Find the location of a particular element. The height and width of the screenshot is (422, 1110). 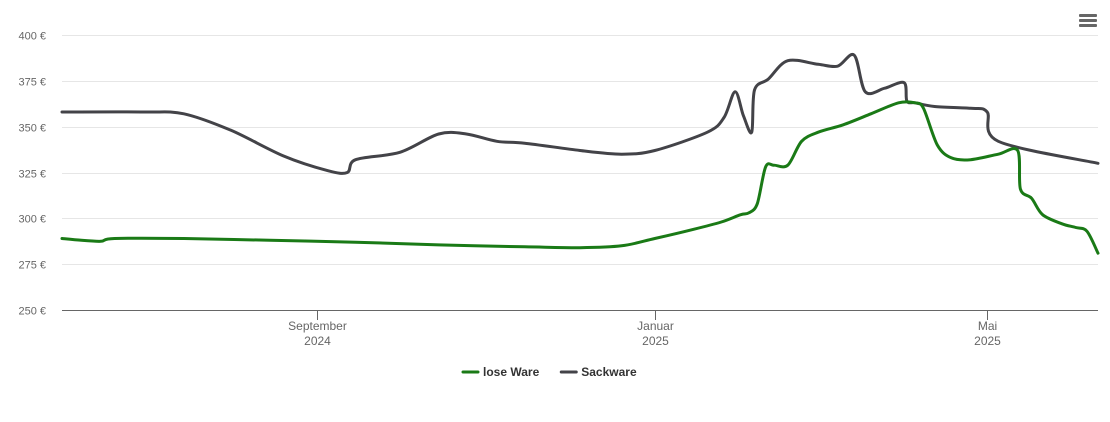

legend-label: lose Ware is located at coordinates (511, 372).